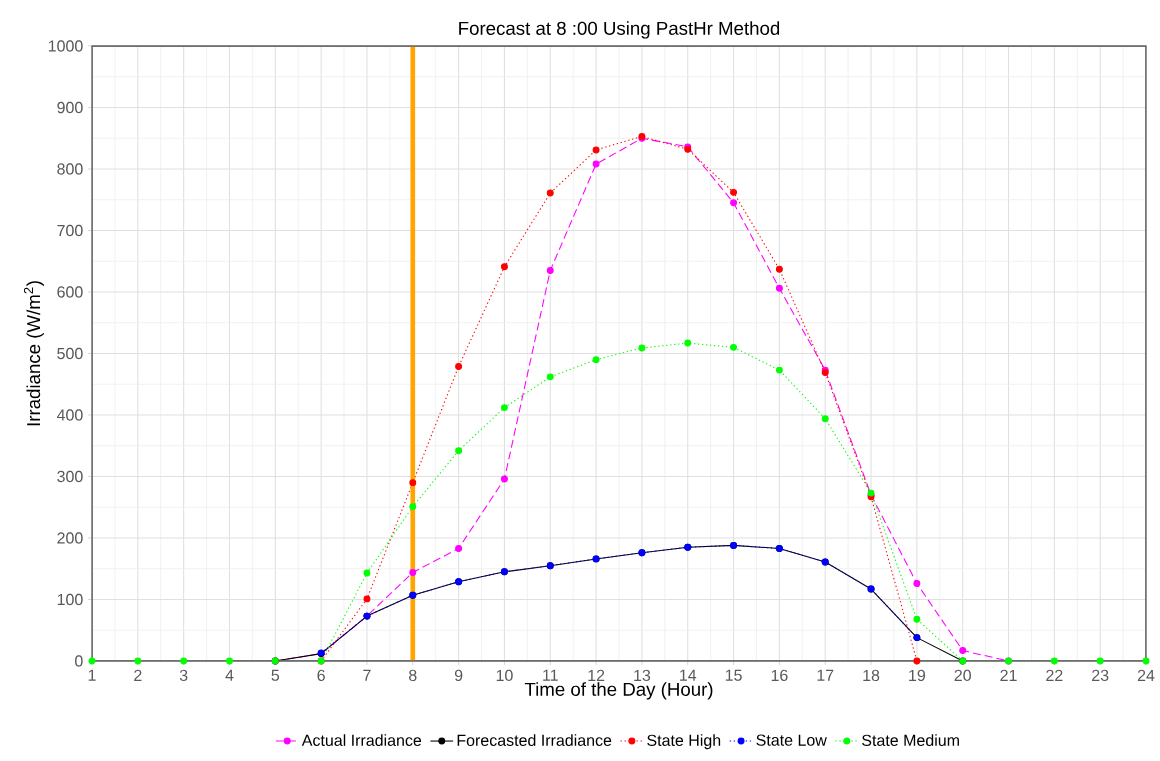  Describe the element at coordinates (413, 675) in the screenshot. I see `x-tick-label: 8` at that location.